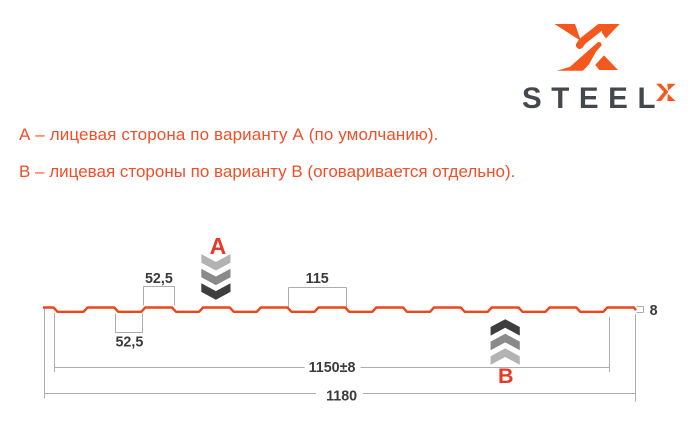 The image size is (700, 436). Describe the element at coordinates (506, 376) in the screenshot. I see `svg-text: В` at that location.